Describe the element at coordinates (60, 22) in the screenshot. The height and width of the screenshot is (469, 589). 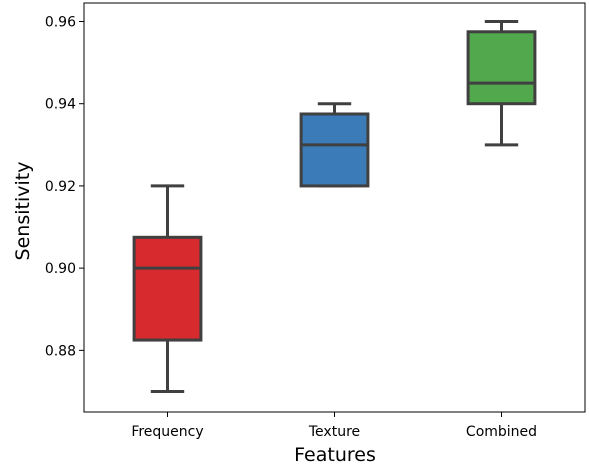
I see `y-tick-label: 0.96` at that location.